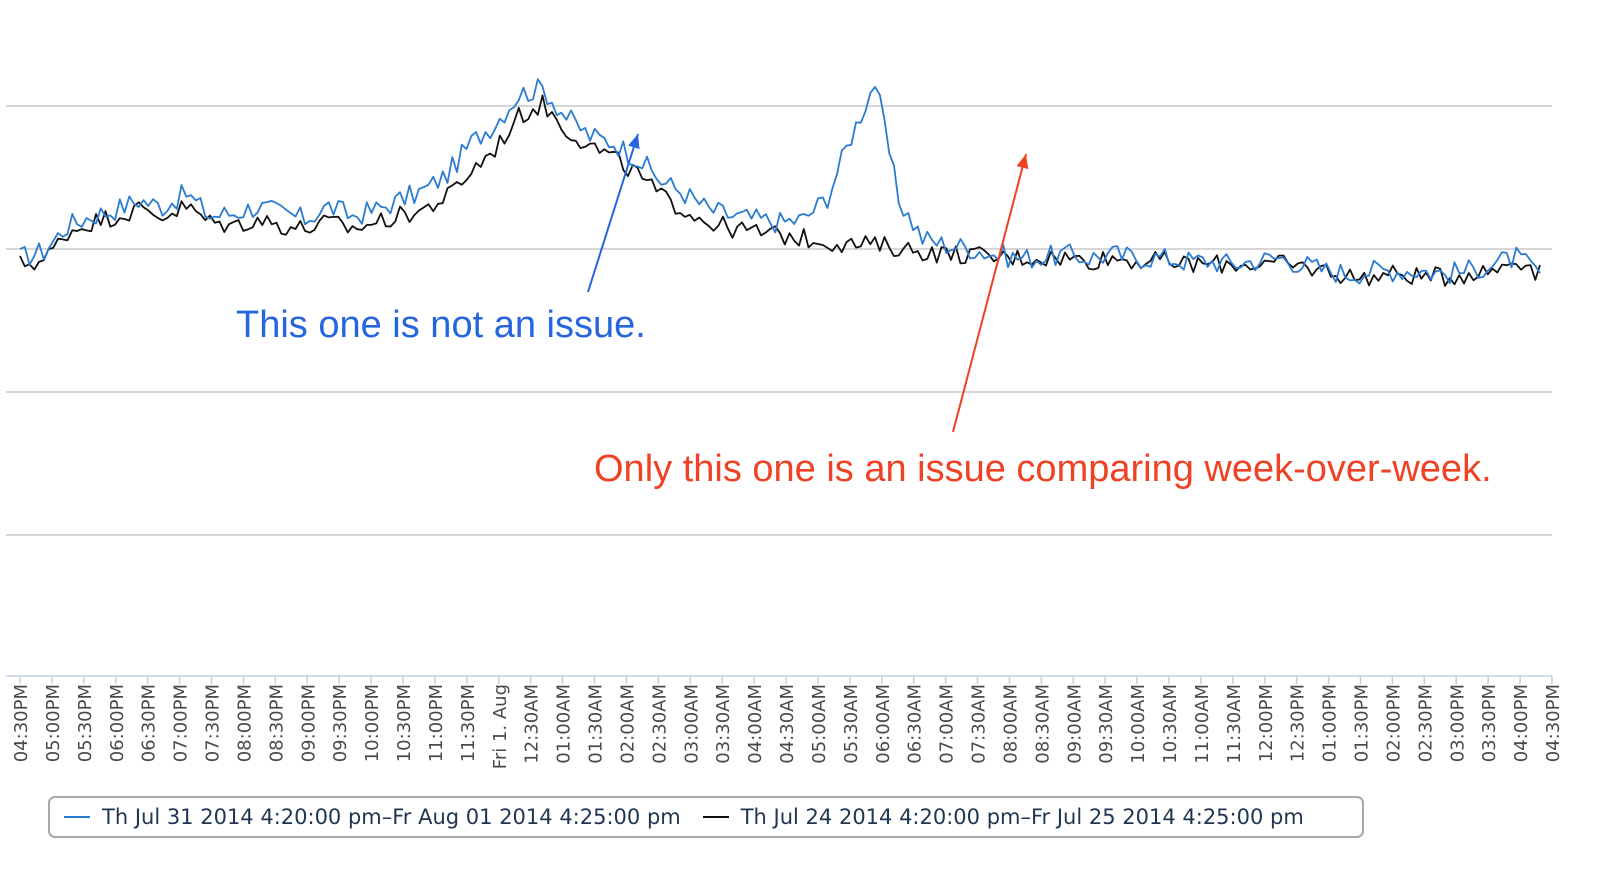 Image resolution: width=1600 pixels, height=874 pixels. I want to click on x-tick-label: 11:30AM, so click(1234, 724).